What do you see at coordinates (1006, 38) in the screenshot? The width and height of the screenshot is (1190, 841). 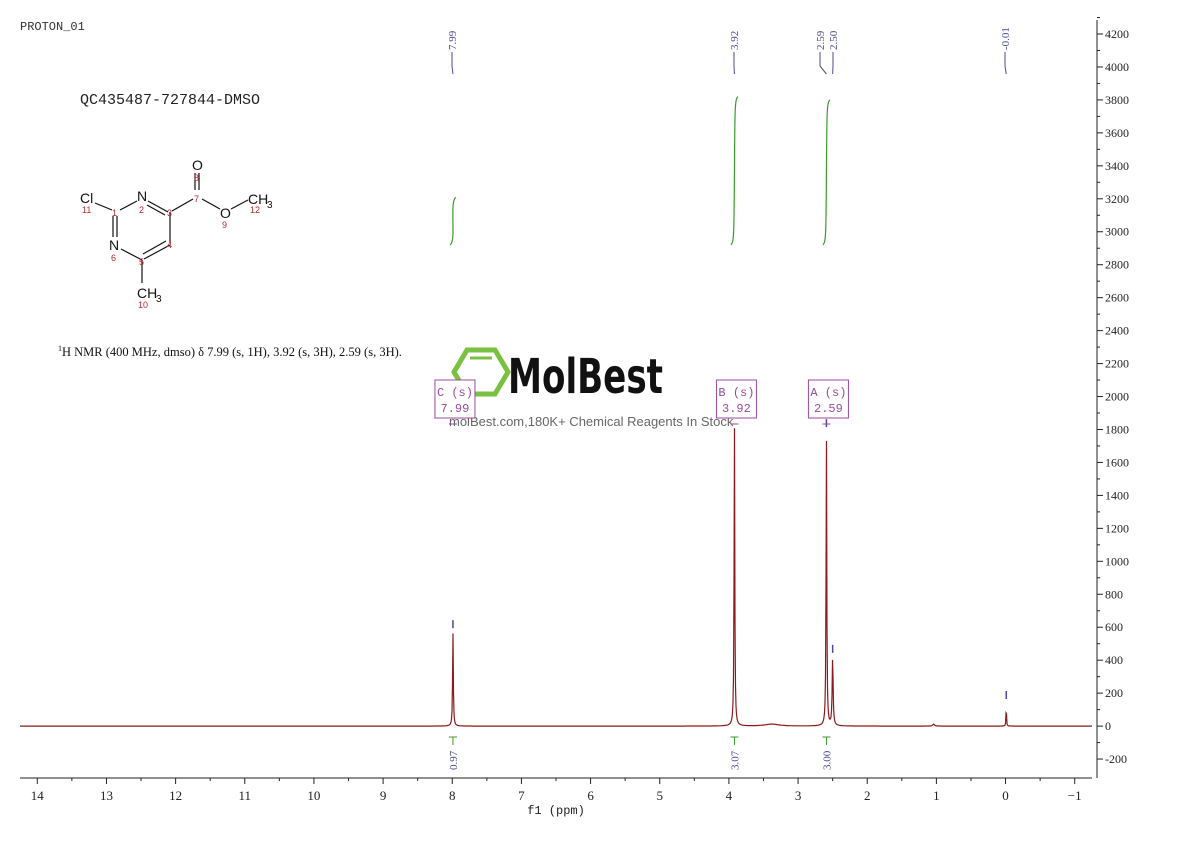 I see `peak-label: -0.01` at bounding box center [1006, 38].